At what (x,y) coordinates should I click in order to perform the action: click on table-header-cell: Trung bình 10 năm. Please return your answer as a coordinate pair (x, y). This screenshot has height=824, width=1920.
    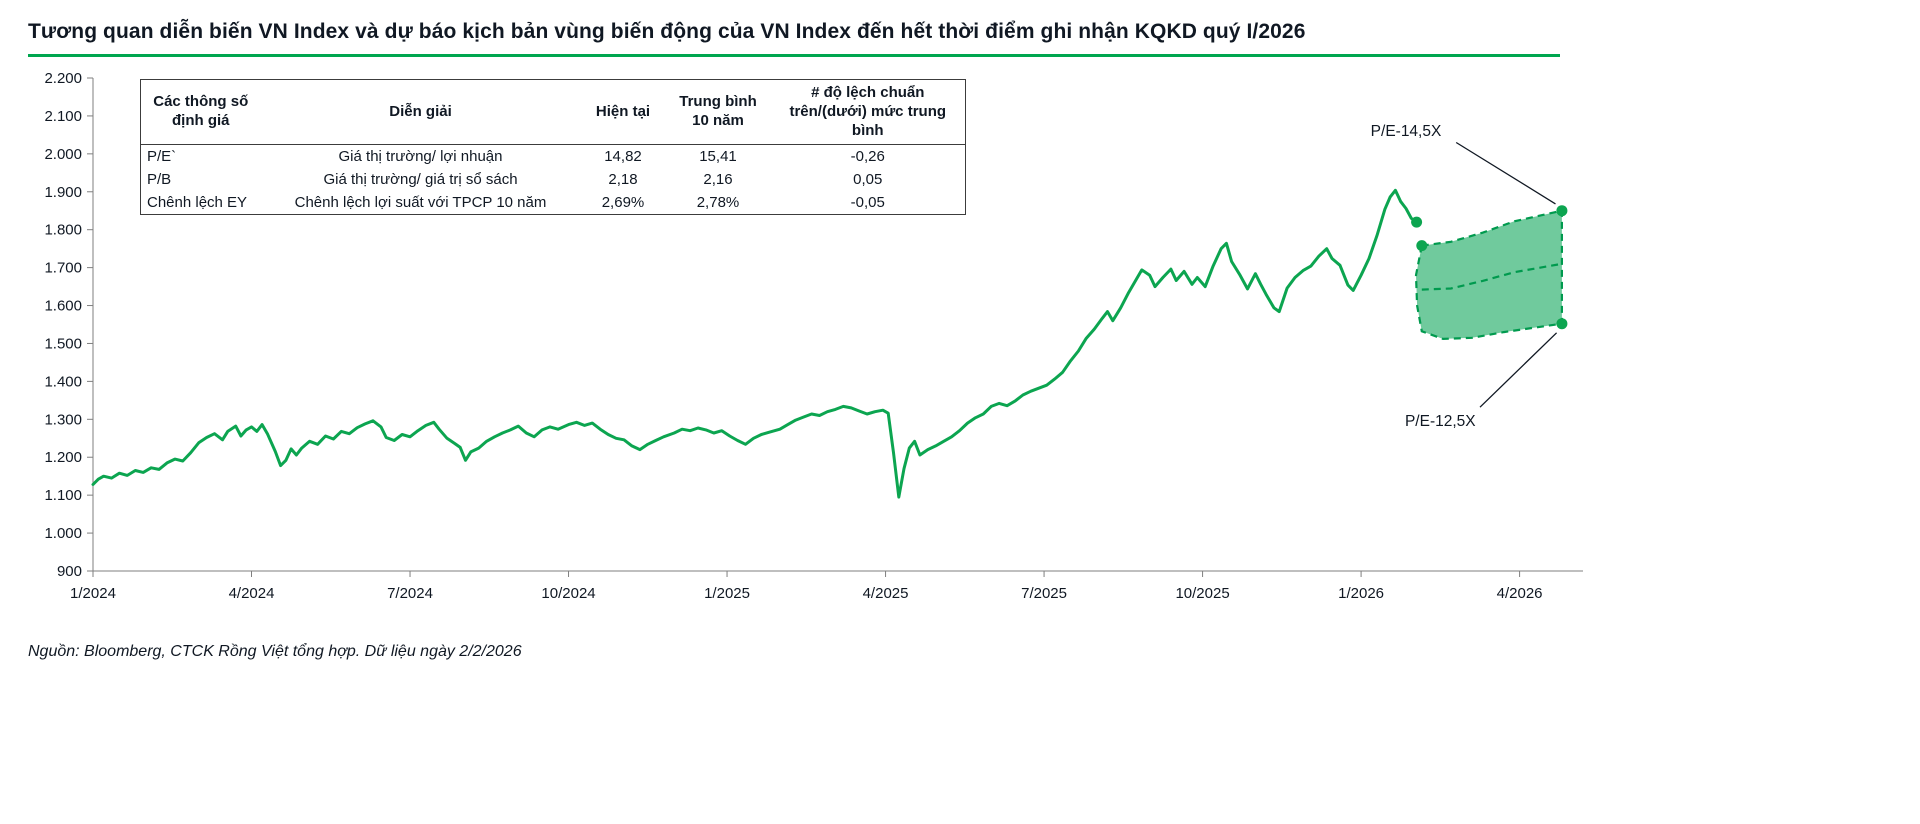
    Looking at the image, I should click on (718, 112).